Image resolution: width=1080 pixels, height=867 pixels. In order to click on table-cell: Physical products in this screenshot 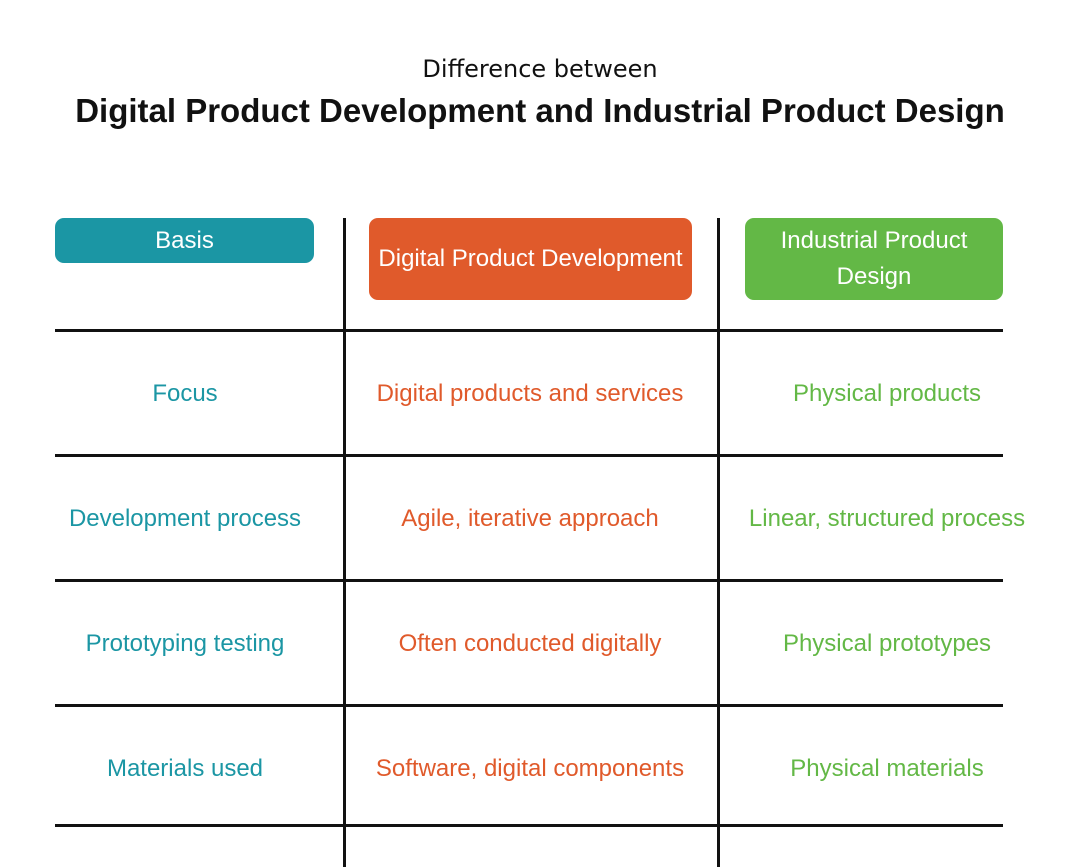, I will do `click(887, 393)`.